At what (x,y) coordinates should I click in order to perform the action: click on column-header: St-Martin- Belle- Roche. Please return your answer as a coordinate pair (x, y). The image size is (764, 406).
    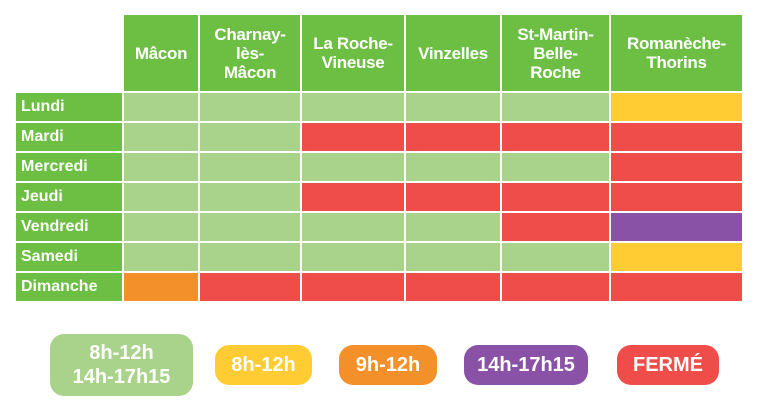
    Looking at the image, I should click on (555, 53).